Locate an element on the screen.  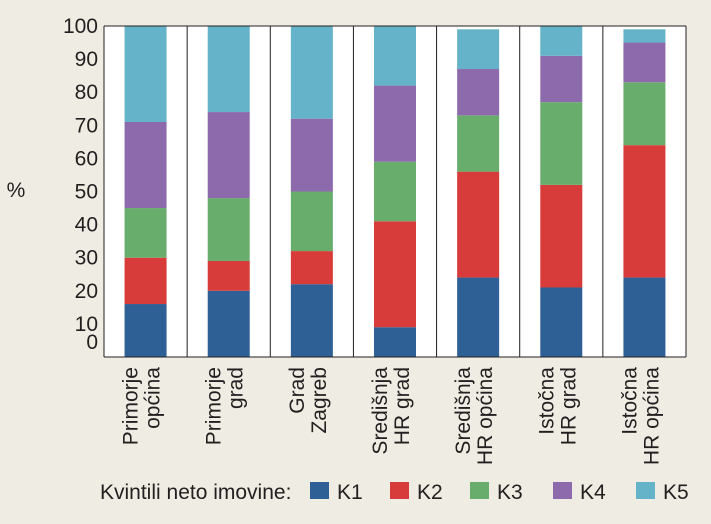
y-tick-label: 70 is located at coordinates (86, 125).